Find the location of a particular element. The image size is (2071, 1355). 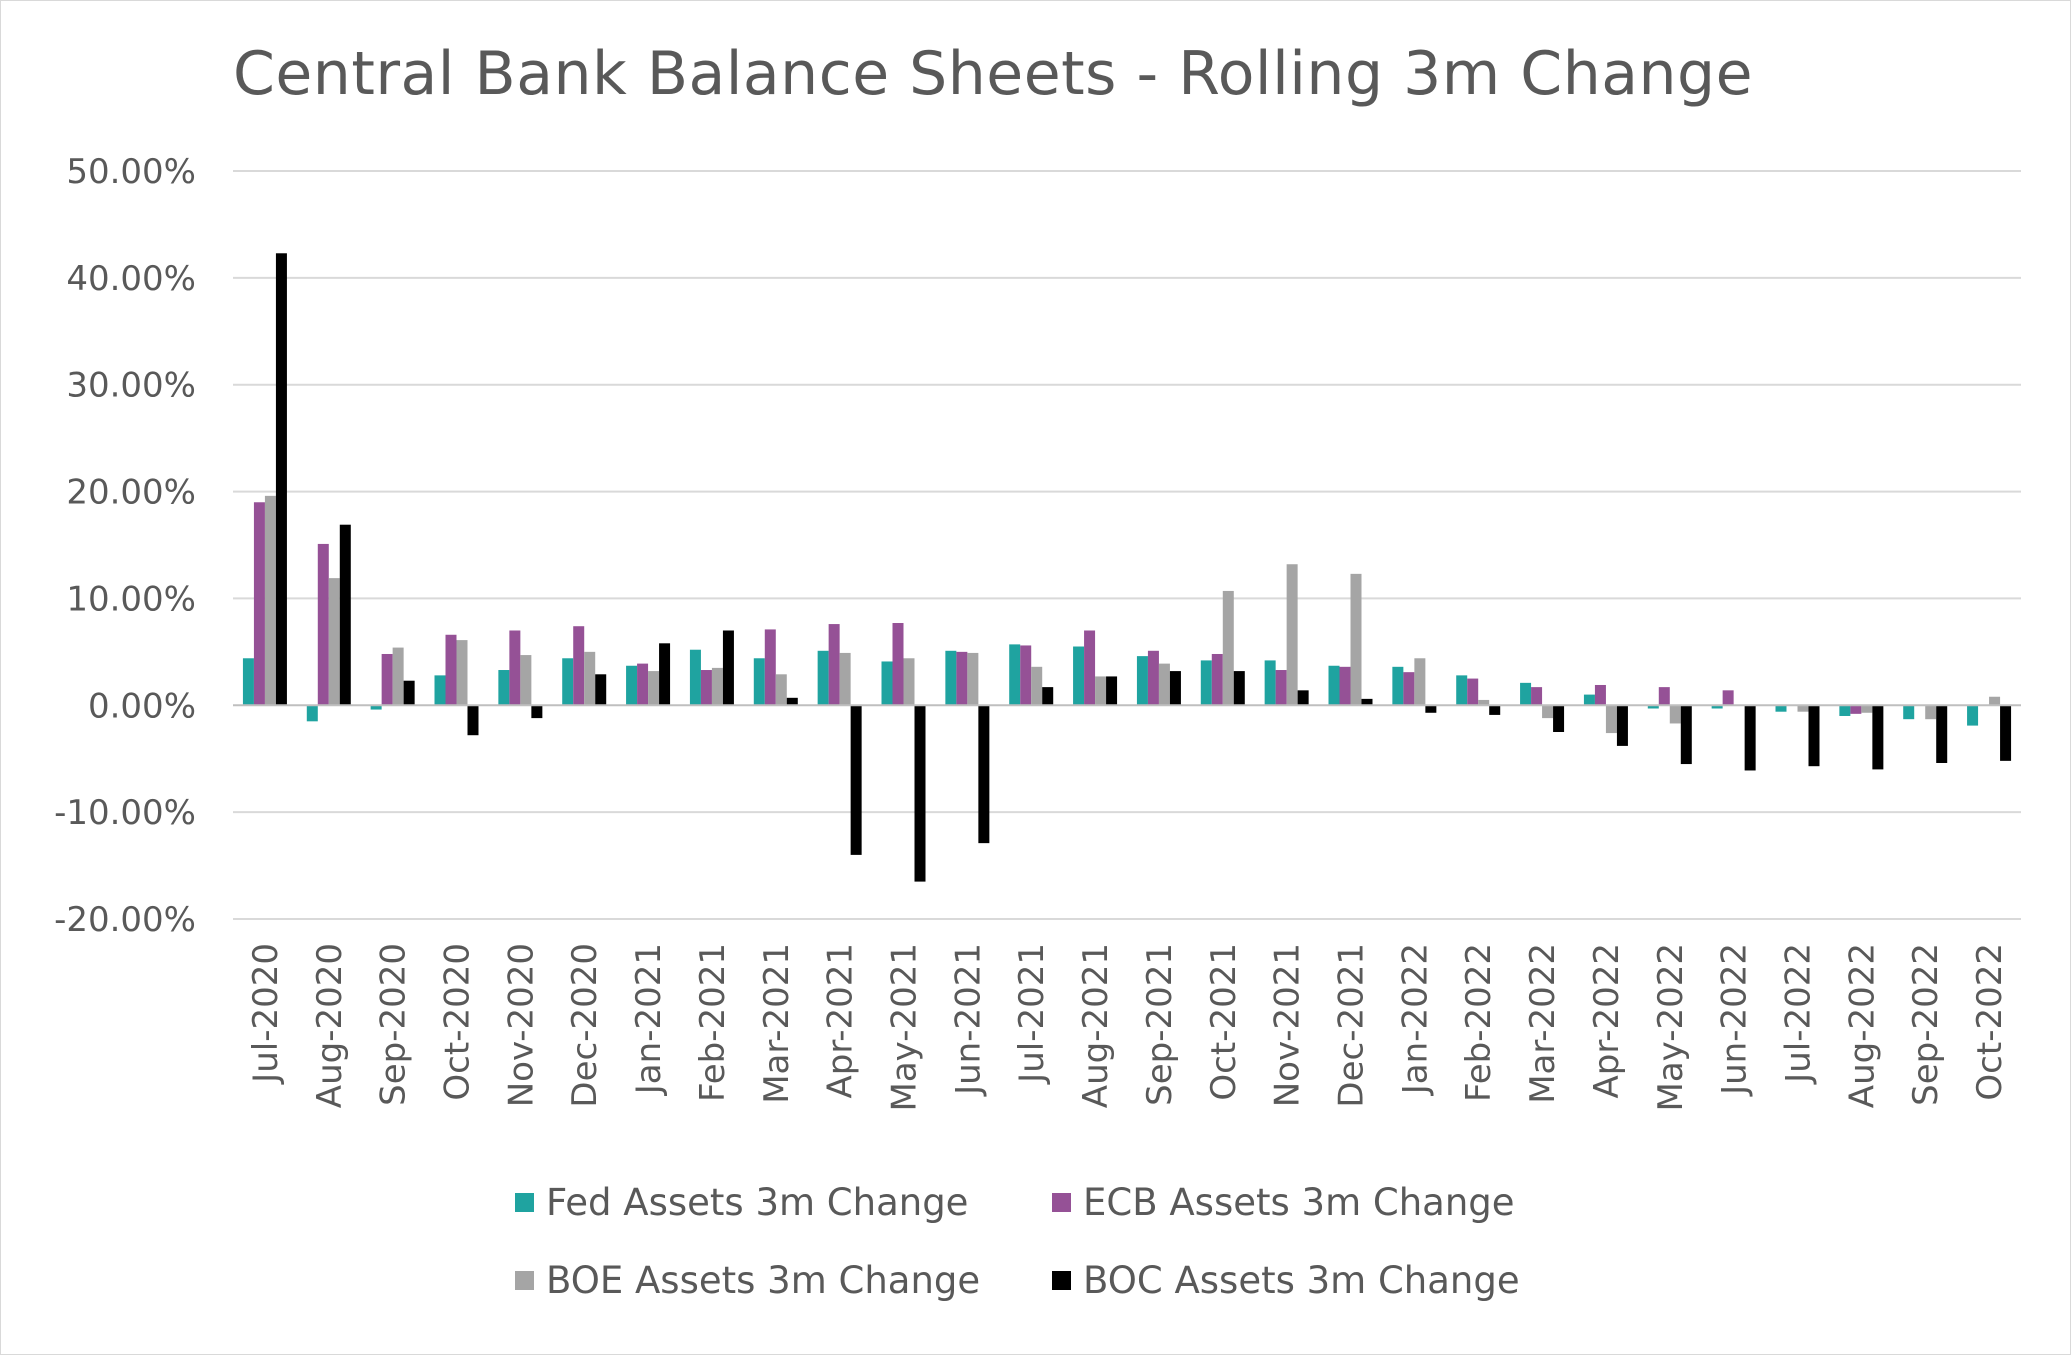

x-tick-label: Feb-2021 is located at coordinates (713, 1022).